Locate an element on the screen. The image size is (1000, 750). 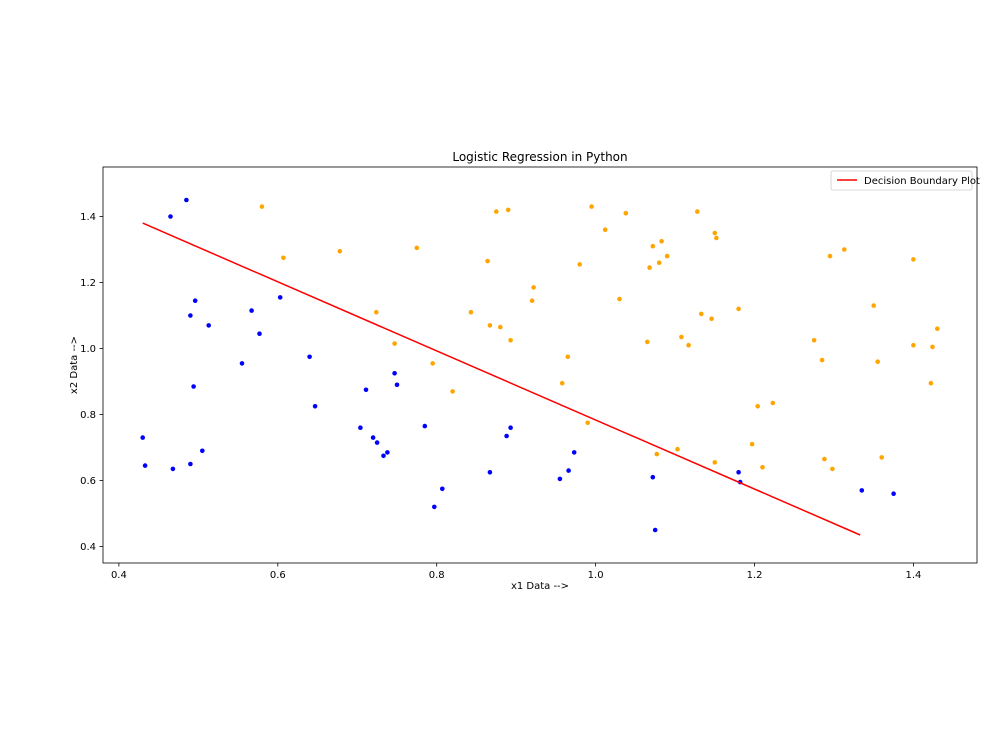
chart-title: Logistic Regression in Python is located at coordinates (539, 157).